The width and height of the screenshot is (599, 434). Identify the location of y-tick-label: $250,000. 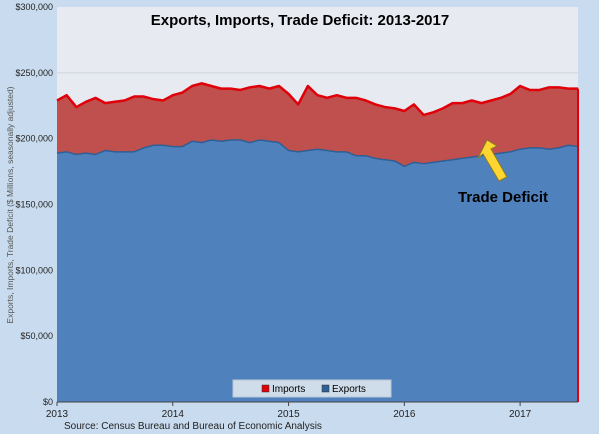
(34, 73).